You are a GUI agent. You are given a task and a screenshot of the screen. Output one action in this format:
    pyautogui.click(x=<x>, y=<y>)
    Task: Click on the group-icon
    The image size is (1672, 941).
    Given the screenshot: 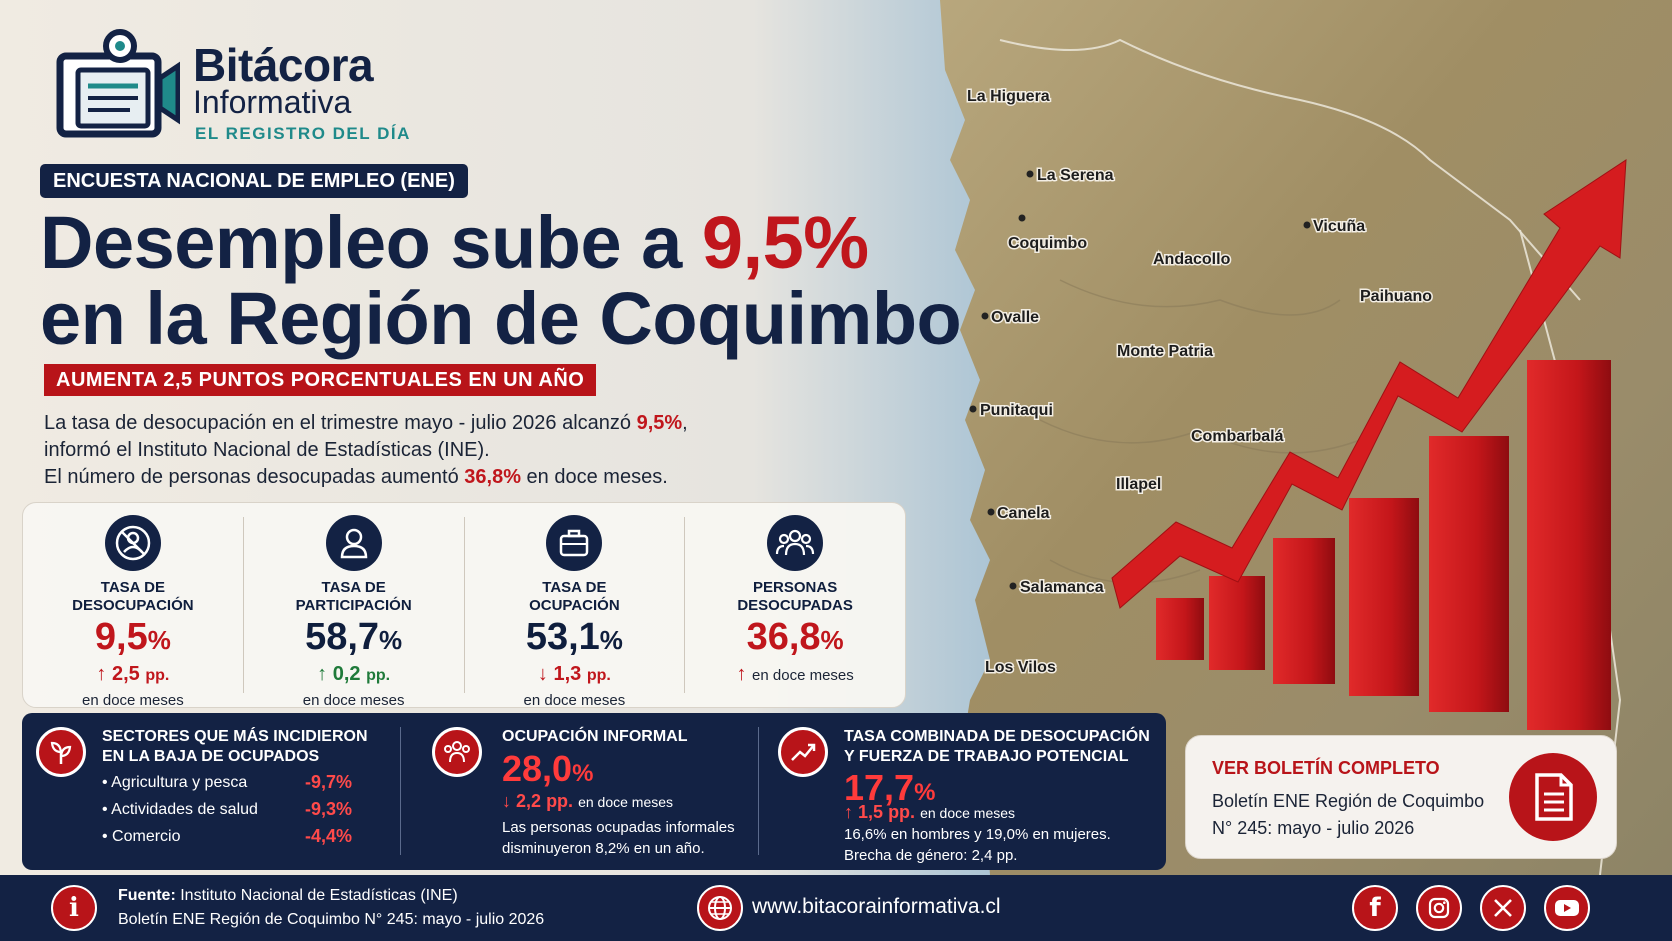 What is the action you would take?
    pyautogui.click(x=795, y=543)
    